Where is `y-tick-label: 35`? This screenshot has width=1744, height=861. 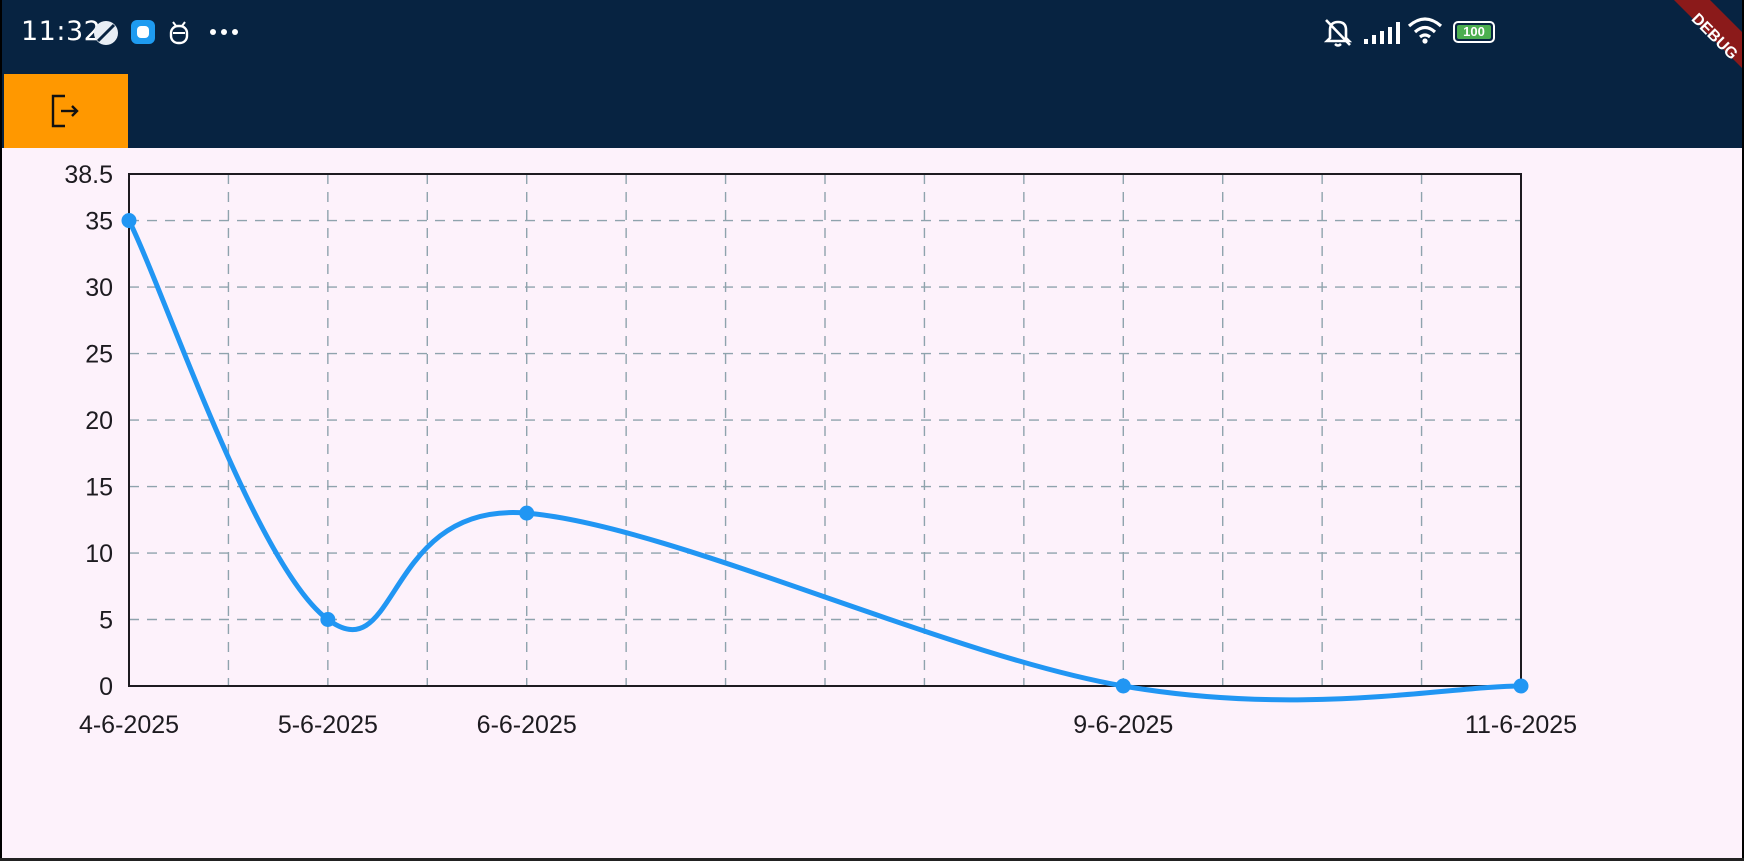
y-tick-label: 35 is located at coordinates (99, 222).